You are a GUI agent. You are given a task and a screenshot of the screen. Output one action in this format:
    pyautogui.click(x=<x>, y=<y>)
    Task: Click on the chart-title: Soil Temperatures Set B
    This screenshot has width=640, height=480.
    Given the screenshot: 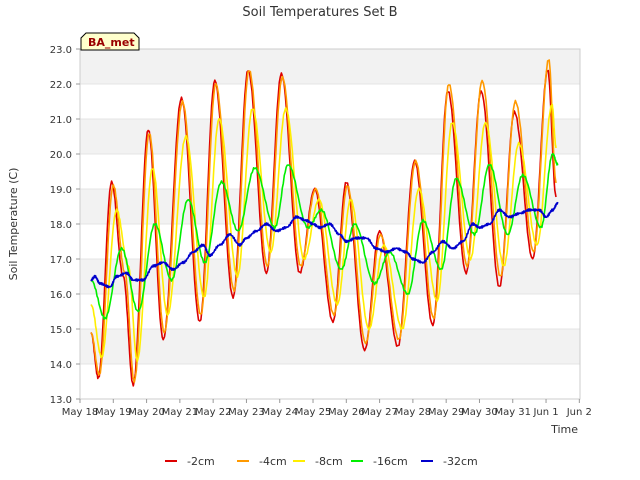 What is the action you would take?
    pyautogui.click(x=319, y=12)
    